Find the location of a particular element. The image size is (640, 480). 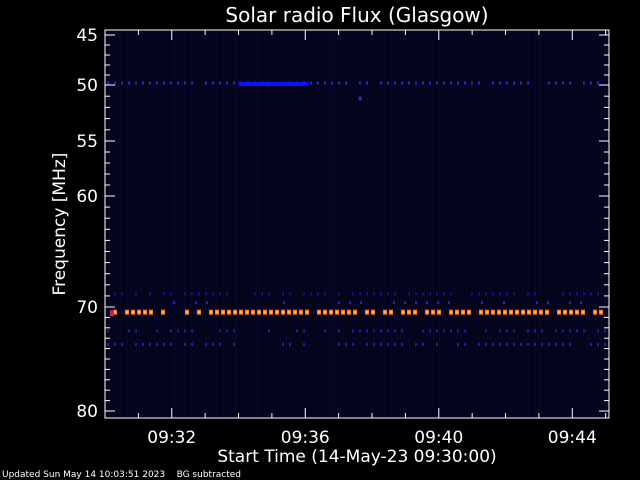

y-tick-label: 45 is located at coordinates (87, 36).